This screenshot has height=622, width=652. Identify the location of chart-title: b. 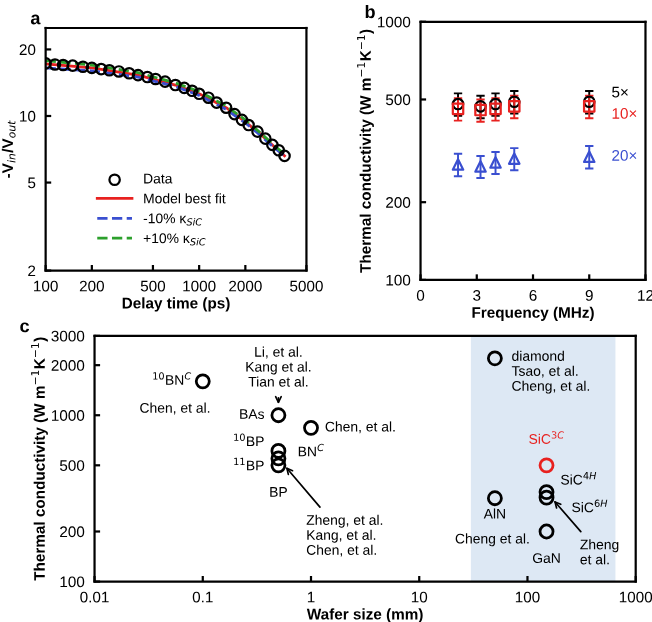
(370, 11).